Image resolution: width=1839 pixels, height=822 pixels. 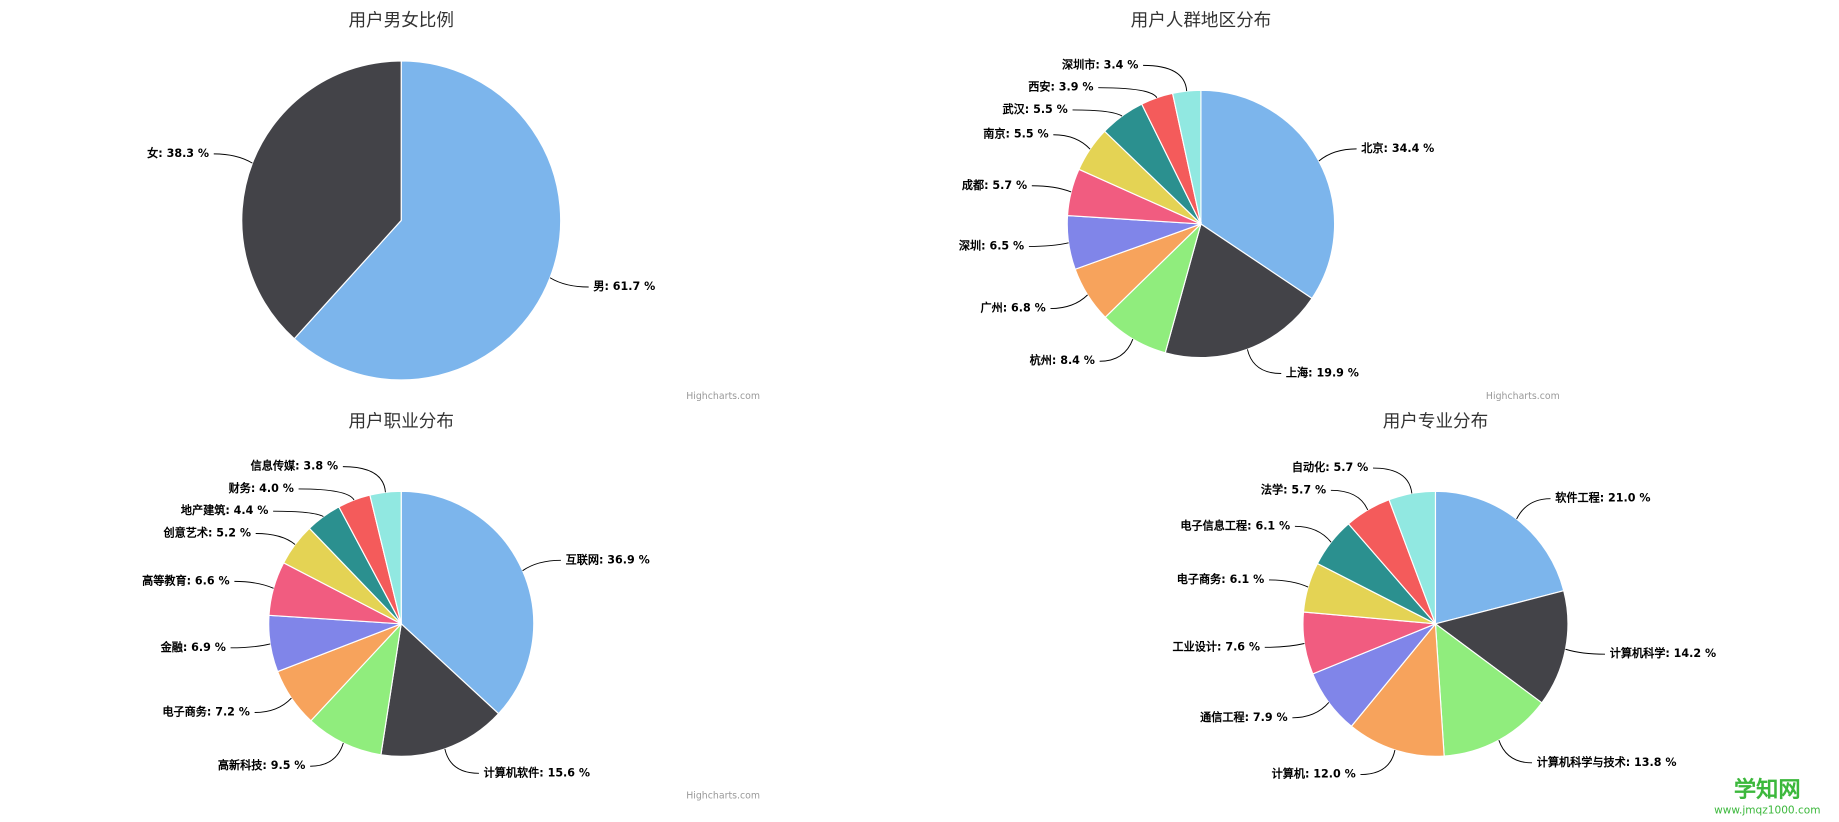 What do you see at coordinates (400, 21) in the screenshot?
I see `chart-title: 用户男女比例` at bounding box center [400, 21].